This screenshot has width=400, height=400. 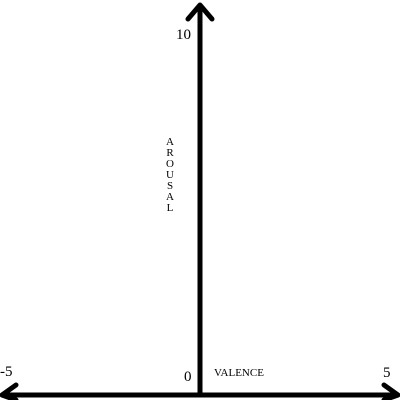 What do you see at coordinates (390, 391) in the screenshot?
I see `right-axis-arrow-icon` at bounding box center [390, 391].